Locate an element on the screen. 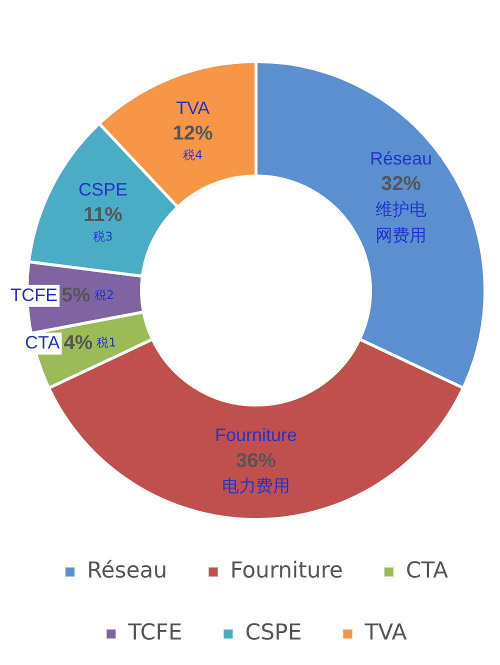 Image resolution: width=500 pixels, height=665 pixels. slice-label: CSPE is located at coordinates (103, 189).